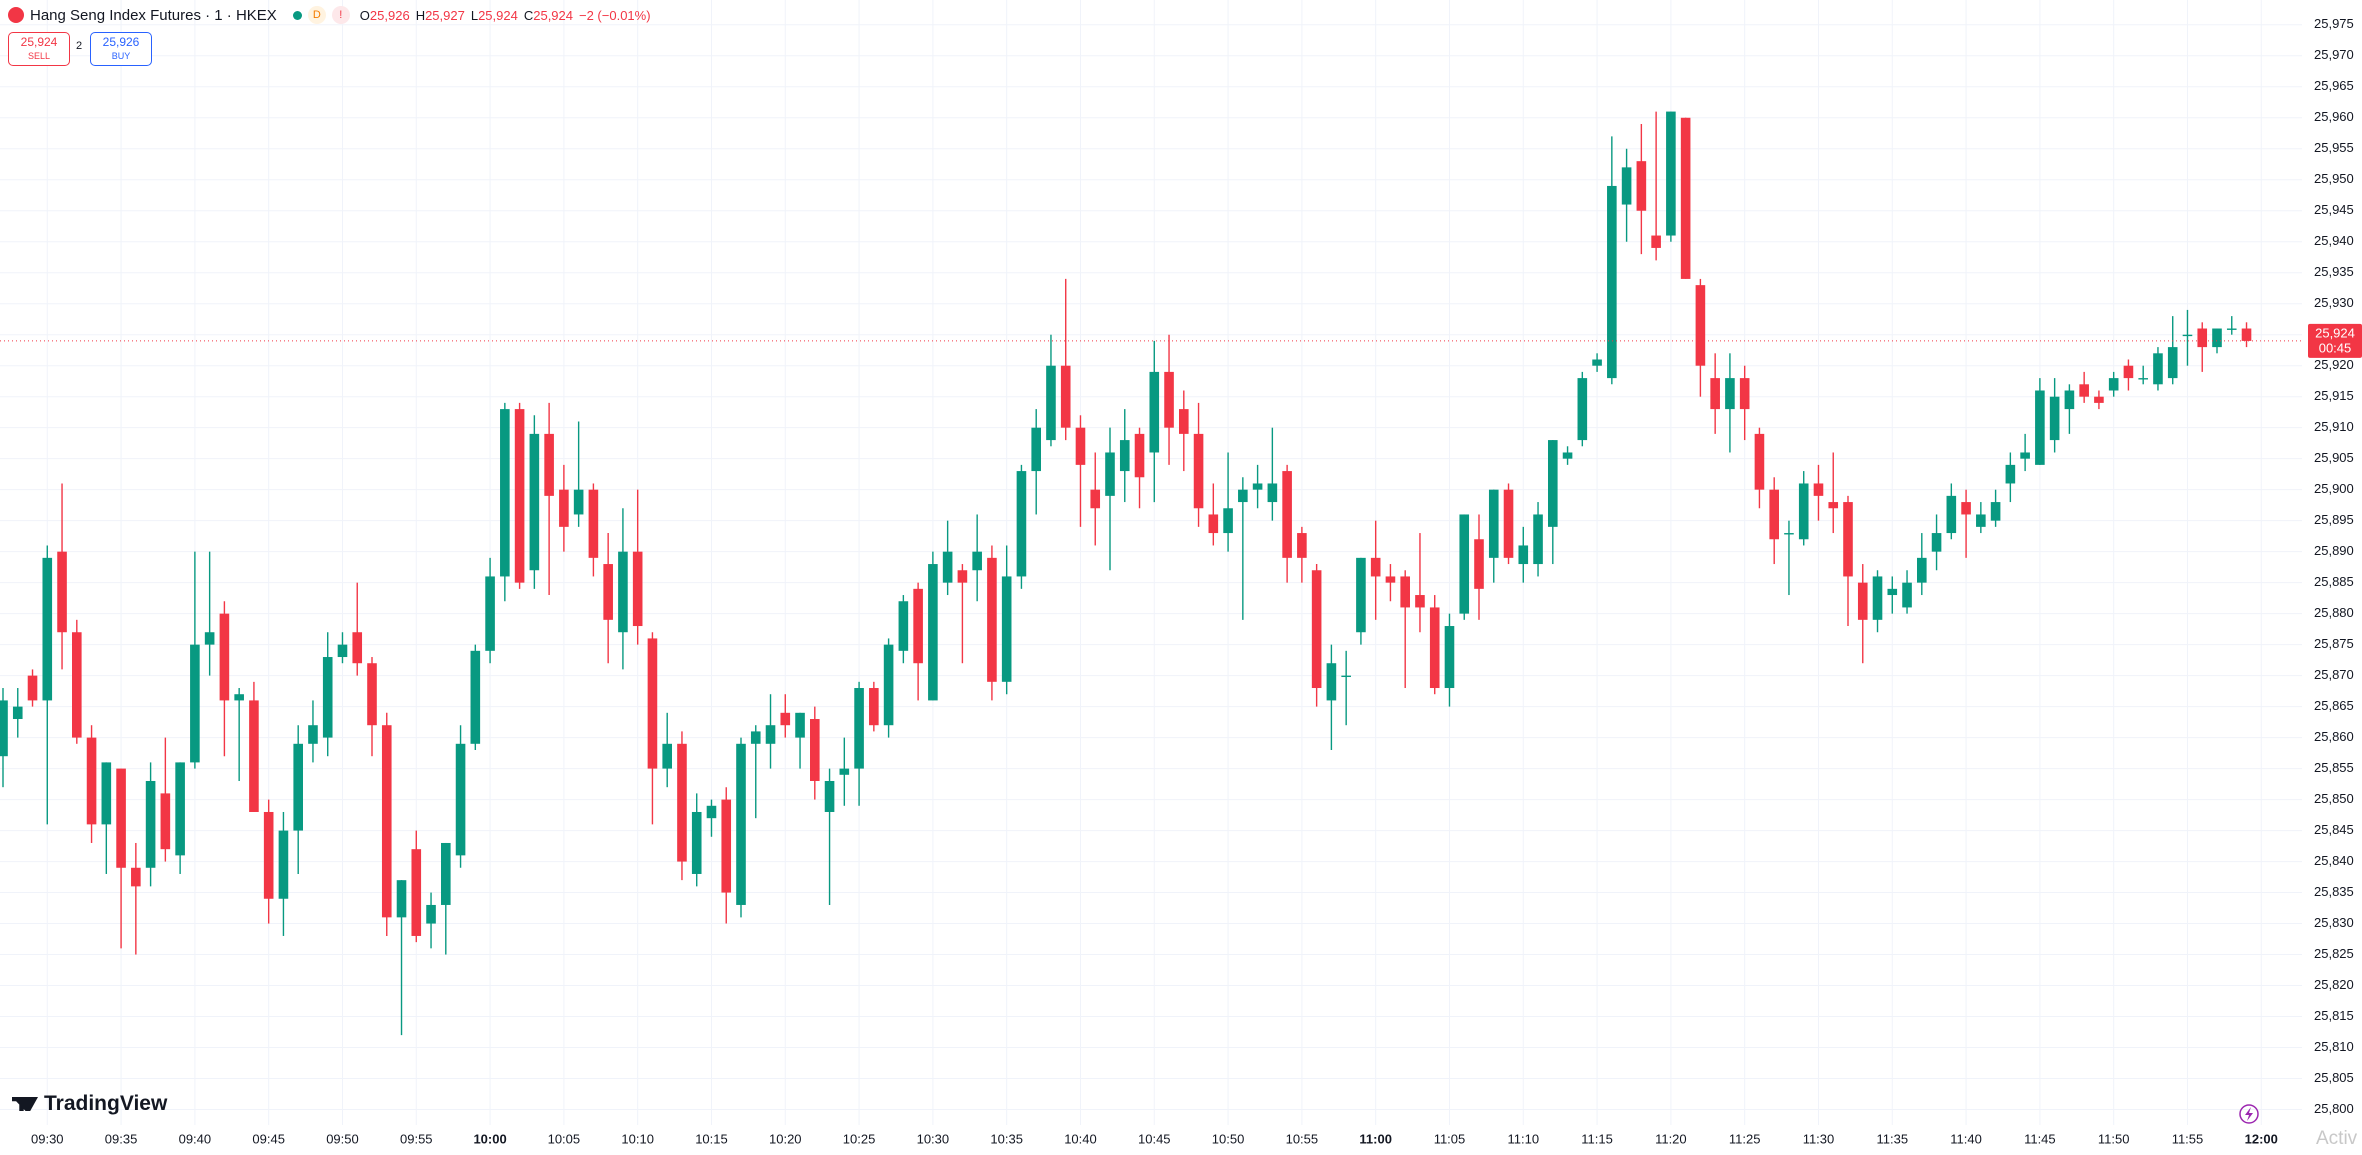 This screenshot has width=2362, height=1155. I want to click on x-tick-label: 10:15, so click(711, 1138).